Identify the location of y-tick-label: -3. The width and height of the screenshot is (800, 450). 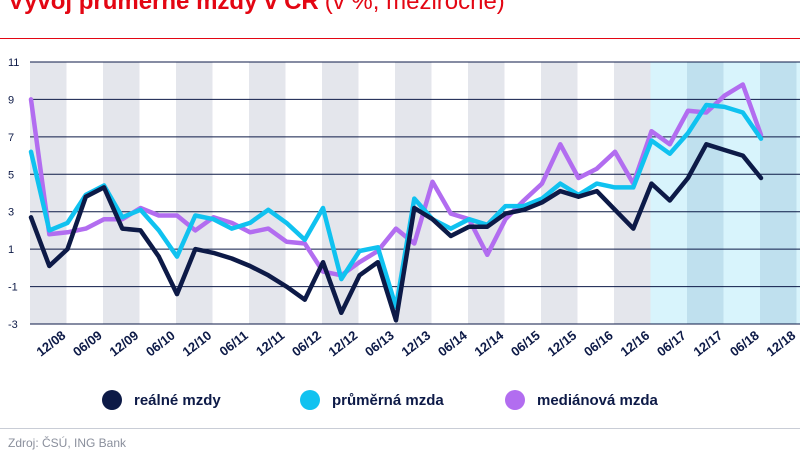
(13, 325).